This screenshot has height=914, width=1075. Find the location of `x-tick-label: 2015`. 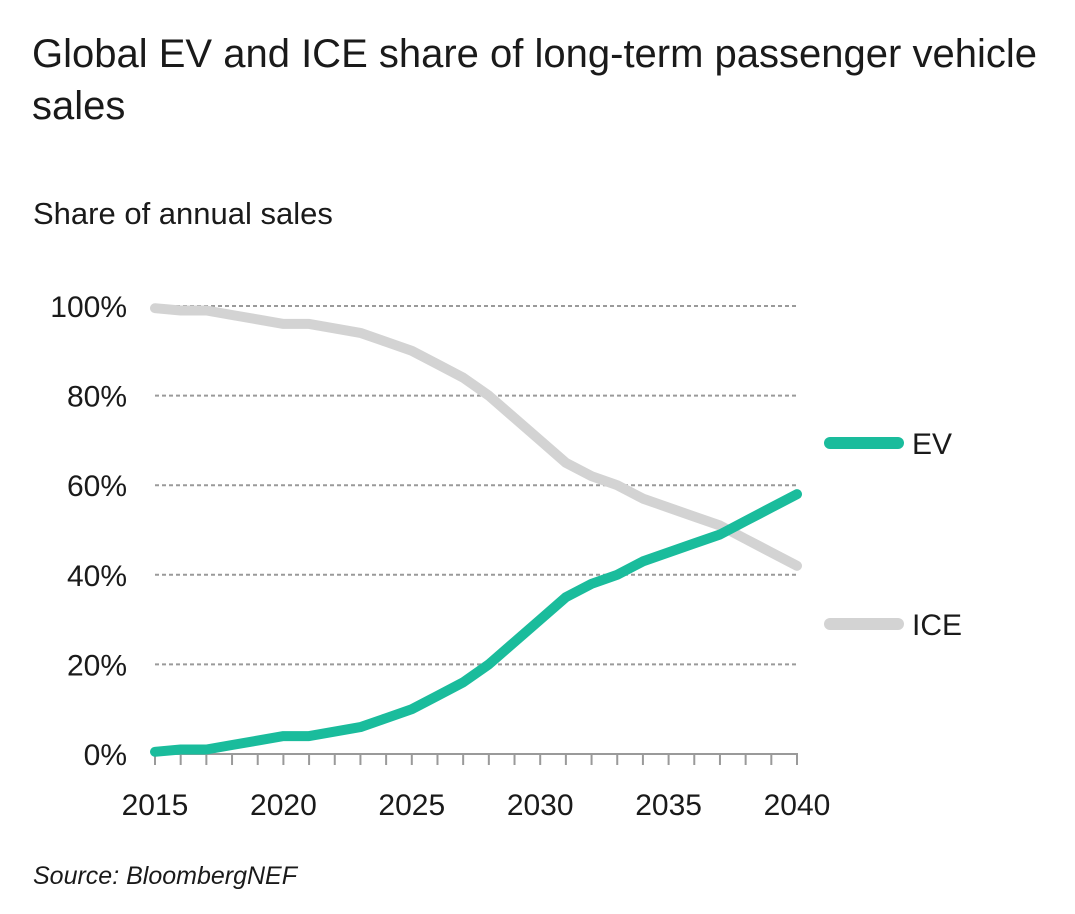

x-tick-label: 2015 is located at coordinates (155, 805).